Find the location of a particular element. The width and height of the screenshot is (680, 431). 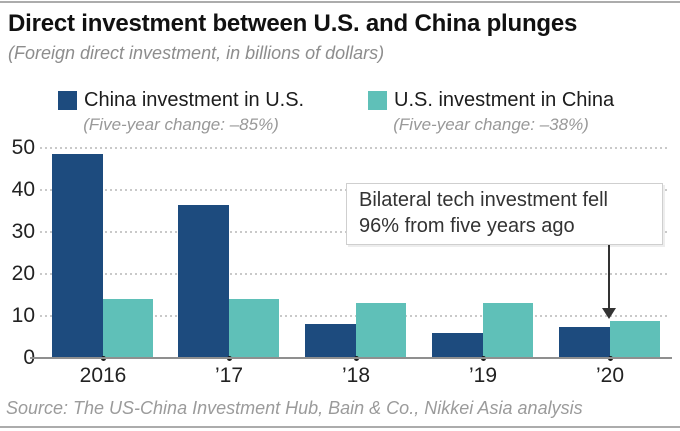

bar-china-in-us-’18 is located at coordinates (330, 341).